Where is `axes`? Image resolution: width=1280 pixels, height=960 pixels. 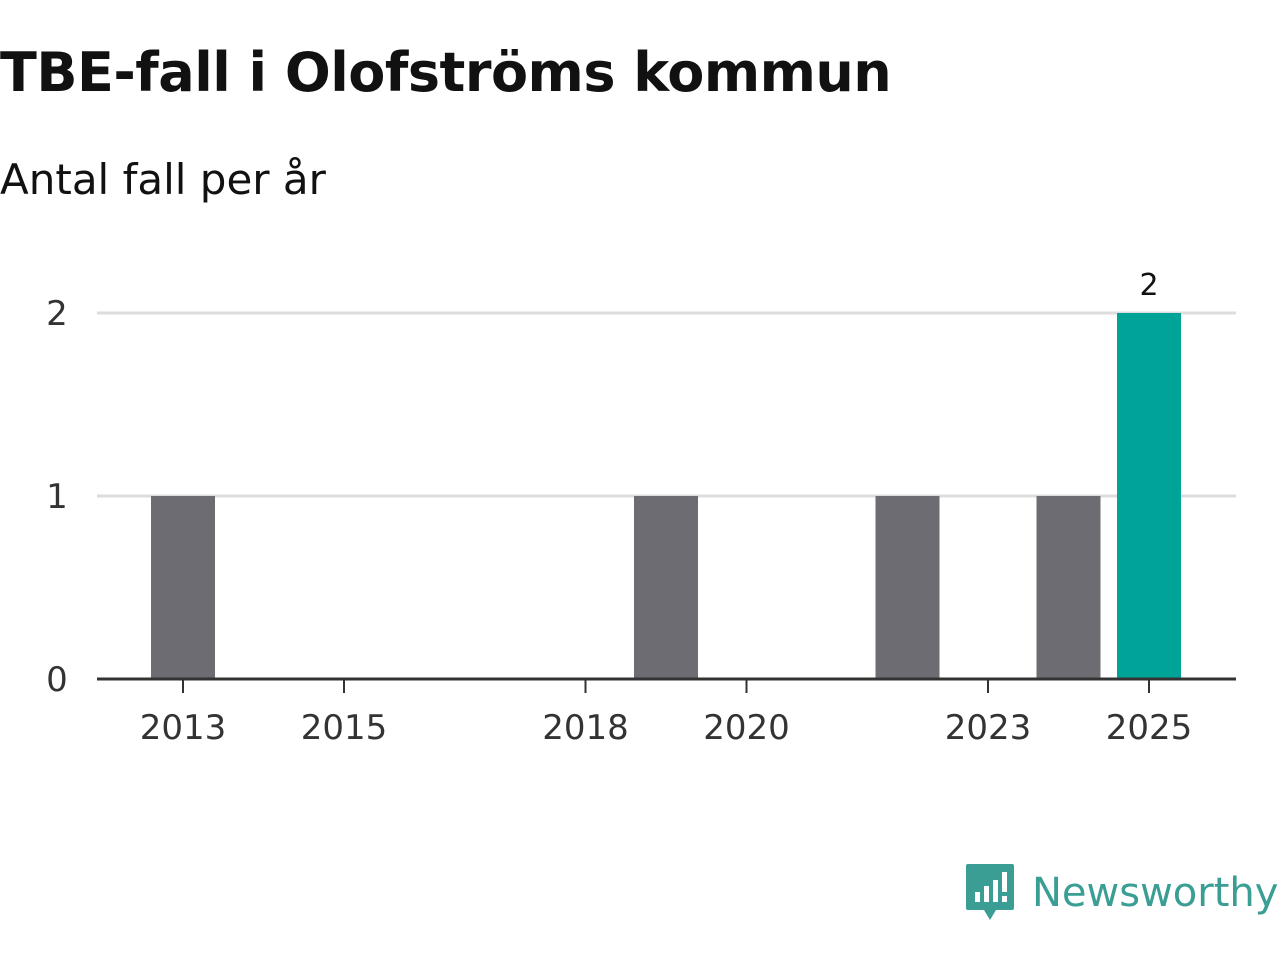
axes is located at coordinates (666, 685).